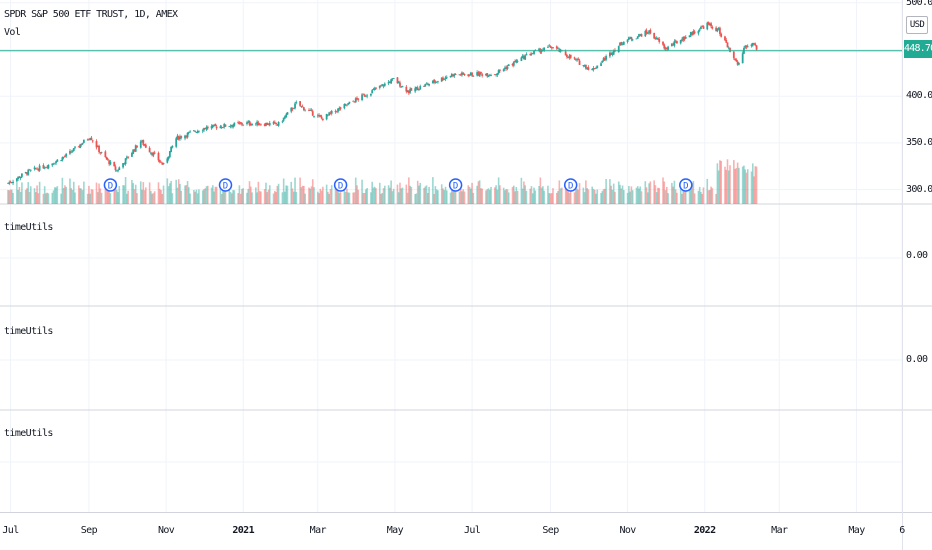  I want to click on pane-3-label: timeUtils, so click(28, 433).